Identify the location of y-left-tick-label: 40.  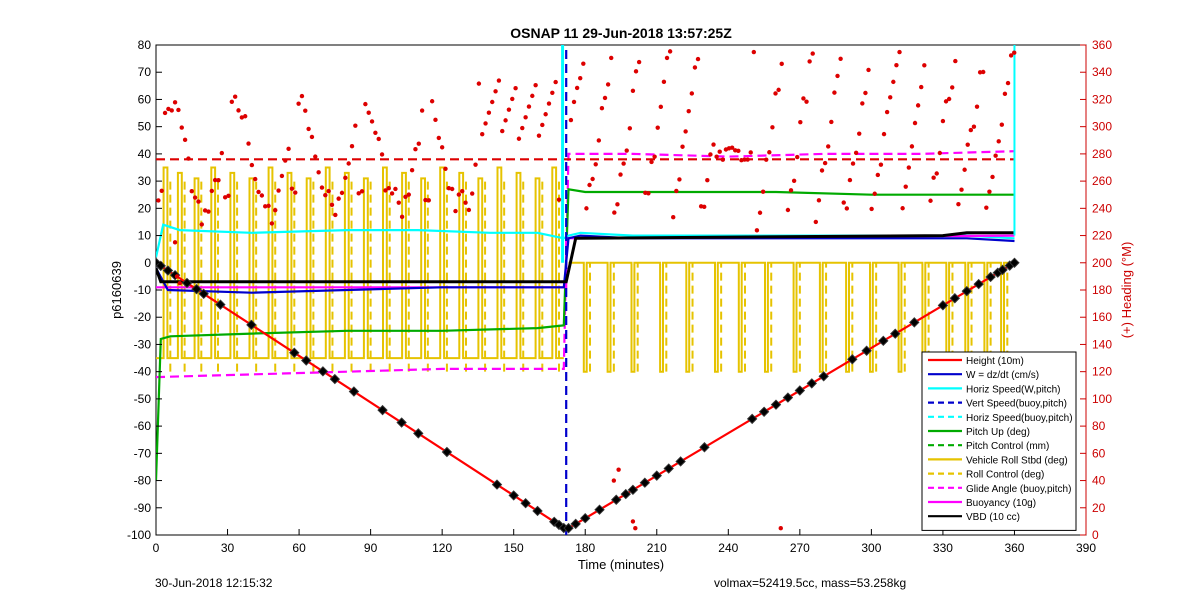
(145, 154).